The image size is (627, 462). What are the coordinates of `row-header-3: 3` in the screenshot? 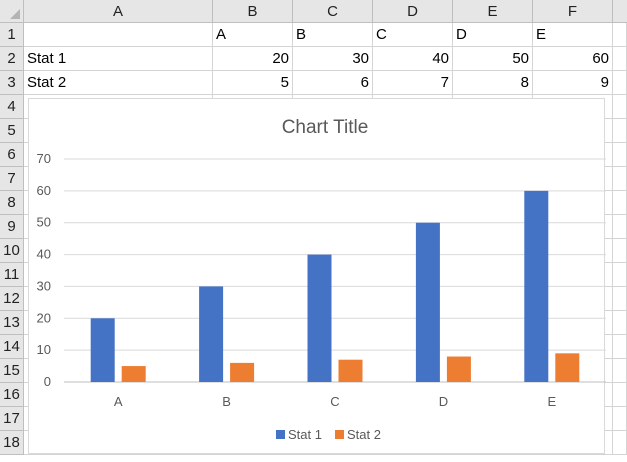 It's located at (12, 83).